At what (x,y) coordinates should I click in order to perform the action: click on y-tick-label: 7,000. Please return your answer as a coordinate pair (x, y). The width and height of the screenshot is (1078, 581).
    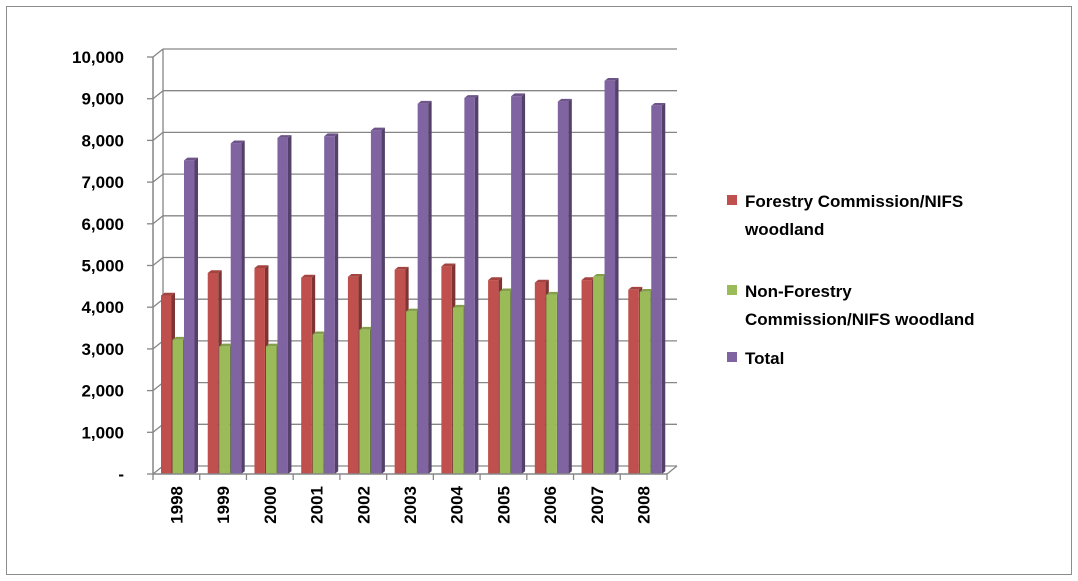
    Looking at the image, I should click on (102, 182).